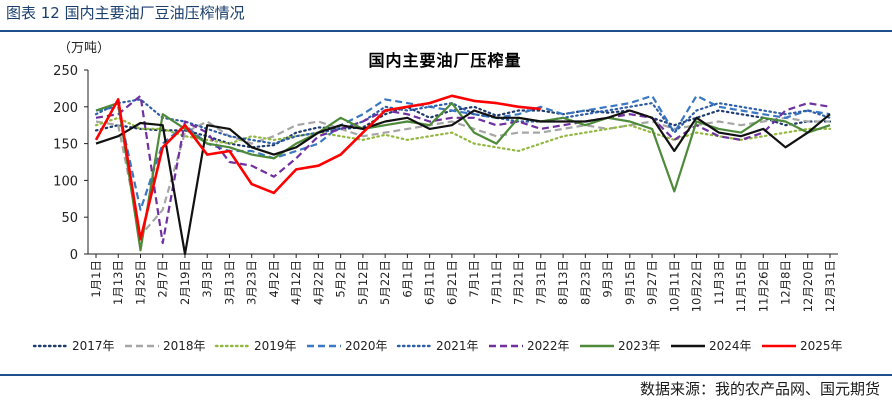 This screenshot has height=404, width=892. I want to click on x-tick-label: 8月13日, so click(563, 282).